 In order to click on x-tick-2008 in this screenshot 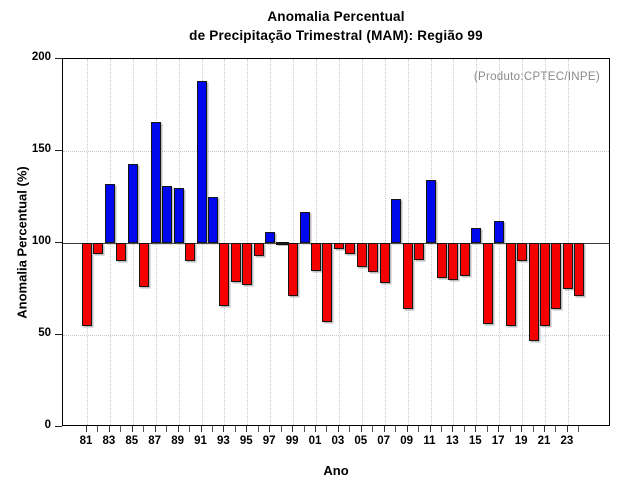, I will do `click(396, 429)`.